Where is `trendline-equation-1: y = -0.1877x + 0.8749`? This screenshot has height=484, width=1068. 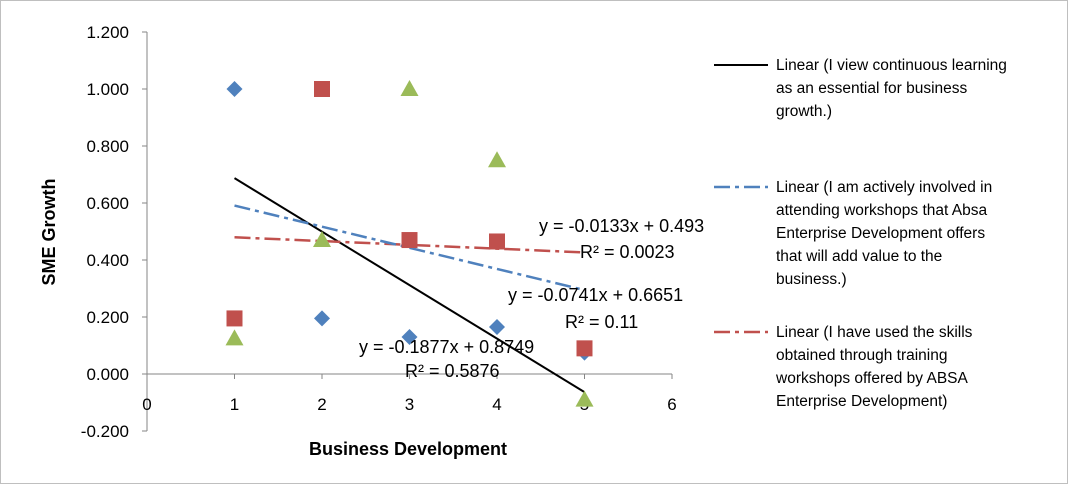
trendline-equation-1: y = -0.1877x + 0.8749 is located at coordinates (446, 347).